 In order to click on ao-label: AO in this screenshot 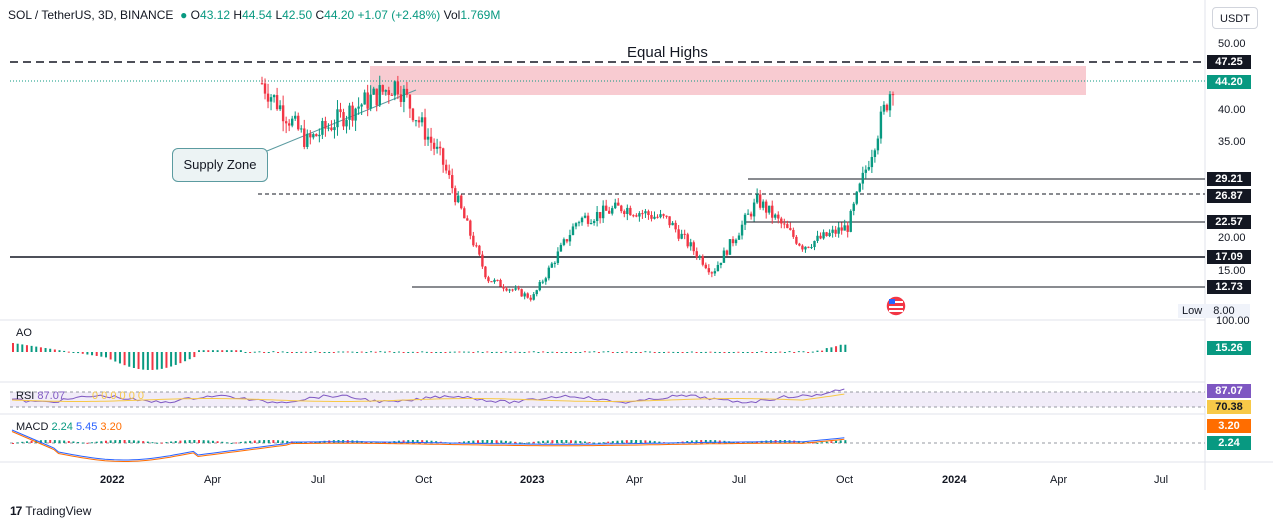, I will do `click(24, 333)`.